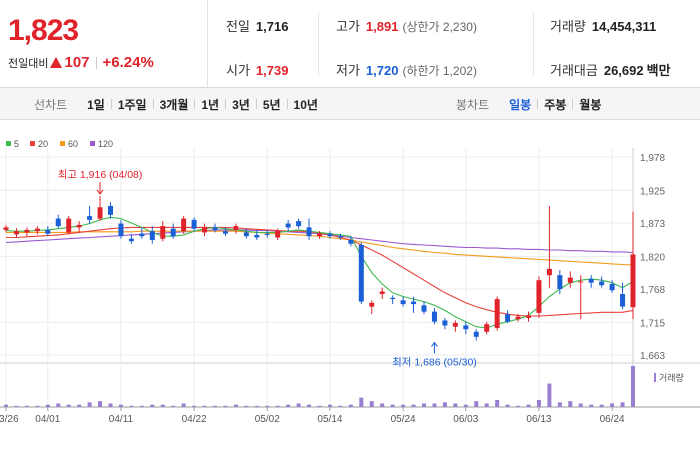 The width and height of the screenshot is (700, 450). What do you see at coordinates (406, 25) in the screenshot?
I see `stat-high: 고가 1,891 (상한가 2,230)` at bounding box center [406, 25].